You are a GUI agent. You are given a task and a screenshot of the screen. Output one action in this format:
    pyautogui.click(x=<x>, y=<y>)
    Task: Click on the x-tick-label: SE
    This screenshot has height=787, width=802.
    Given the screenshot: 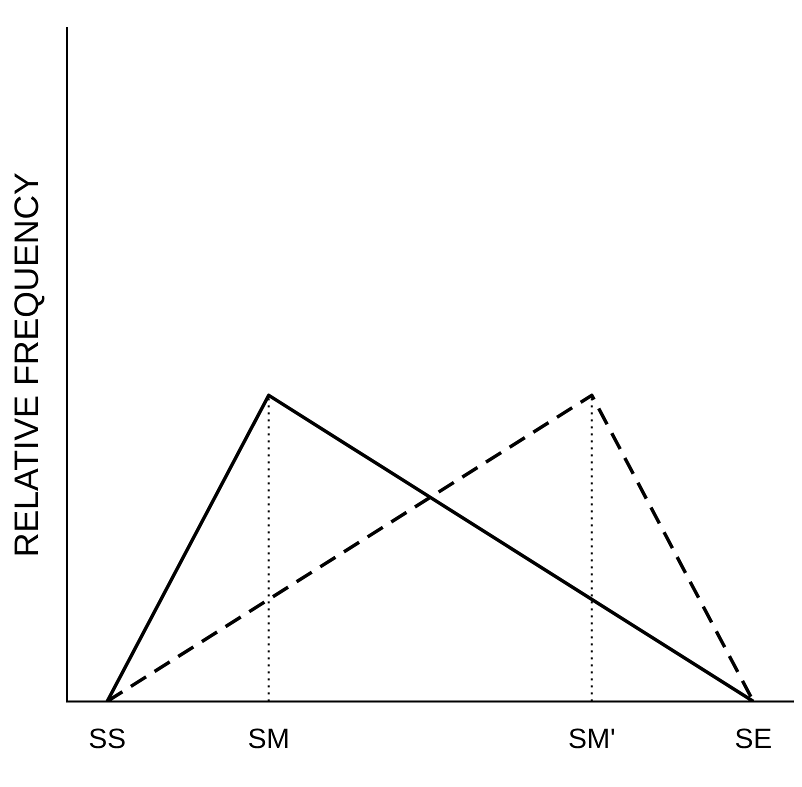 What is the action you would take?
    pyautogui.click(x=753, y=738)
    